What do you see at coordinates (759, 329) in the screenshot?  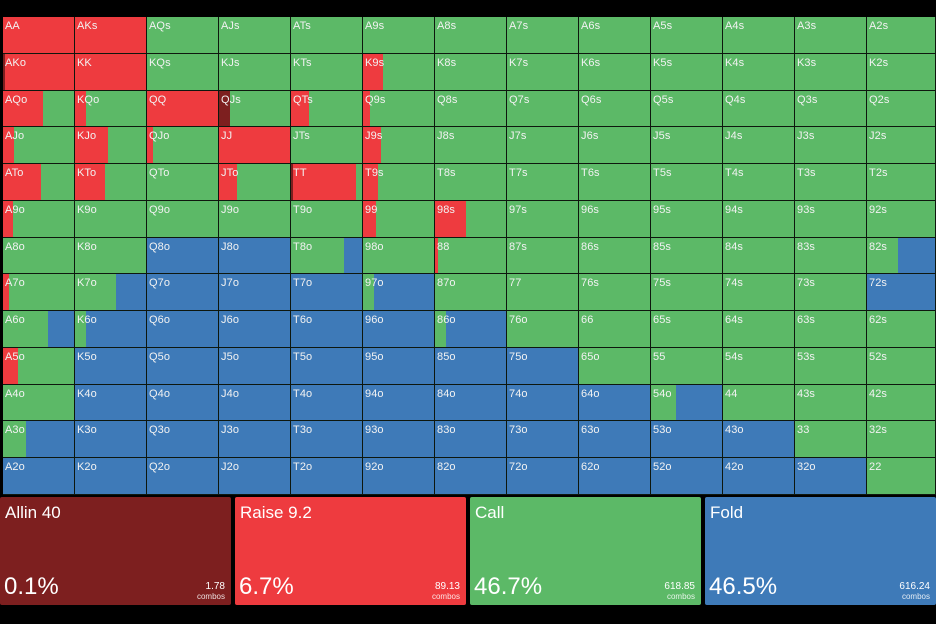 I see `hand-cell: 64s` at bounding box center [759, 329].